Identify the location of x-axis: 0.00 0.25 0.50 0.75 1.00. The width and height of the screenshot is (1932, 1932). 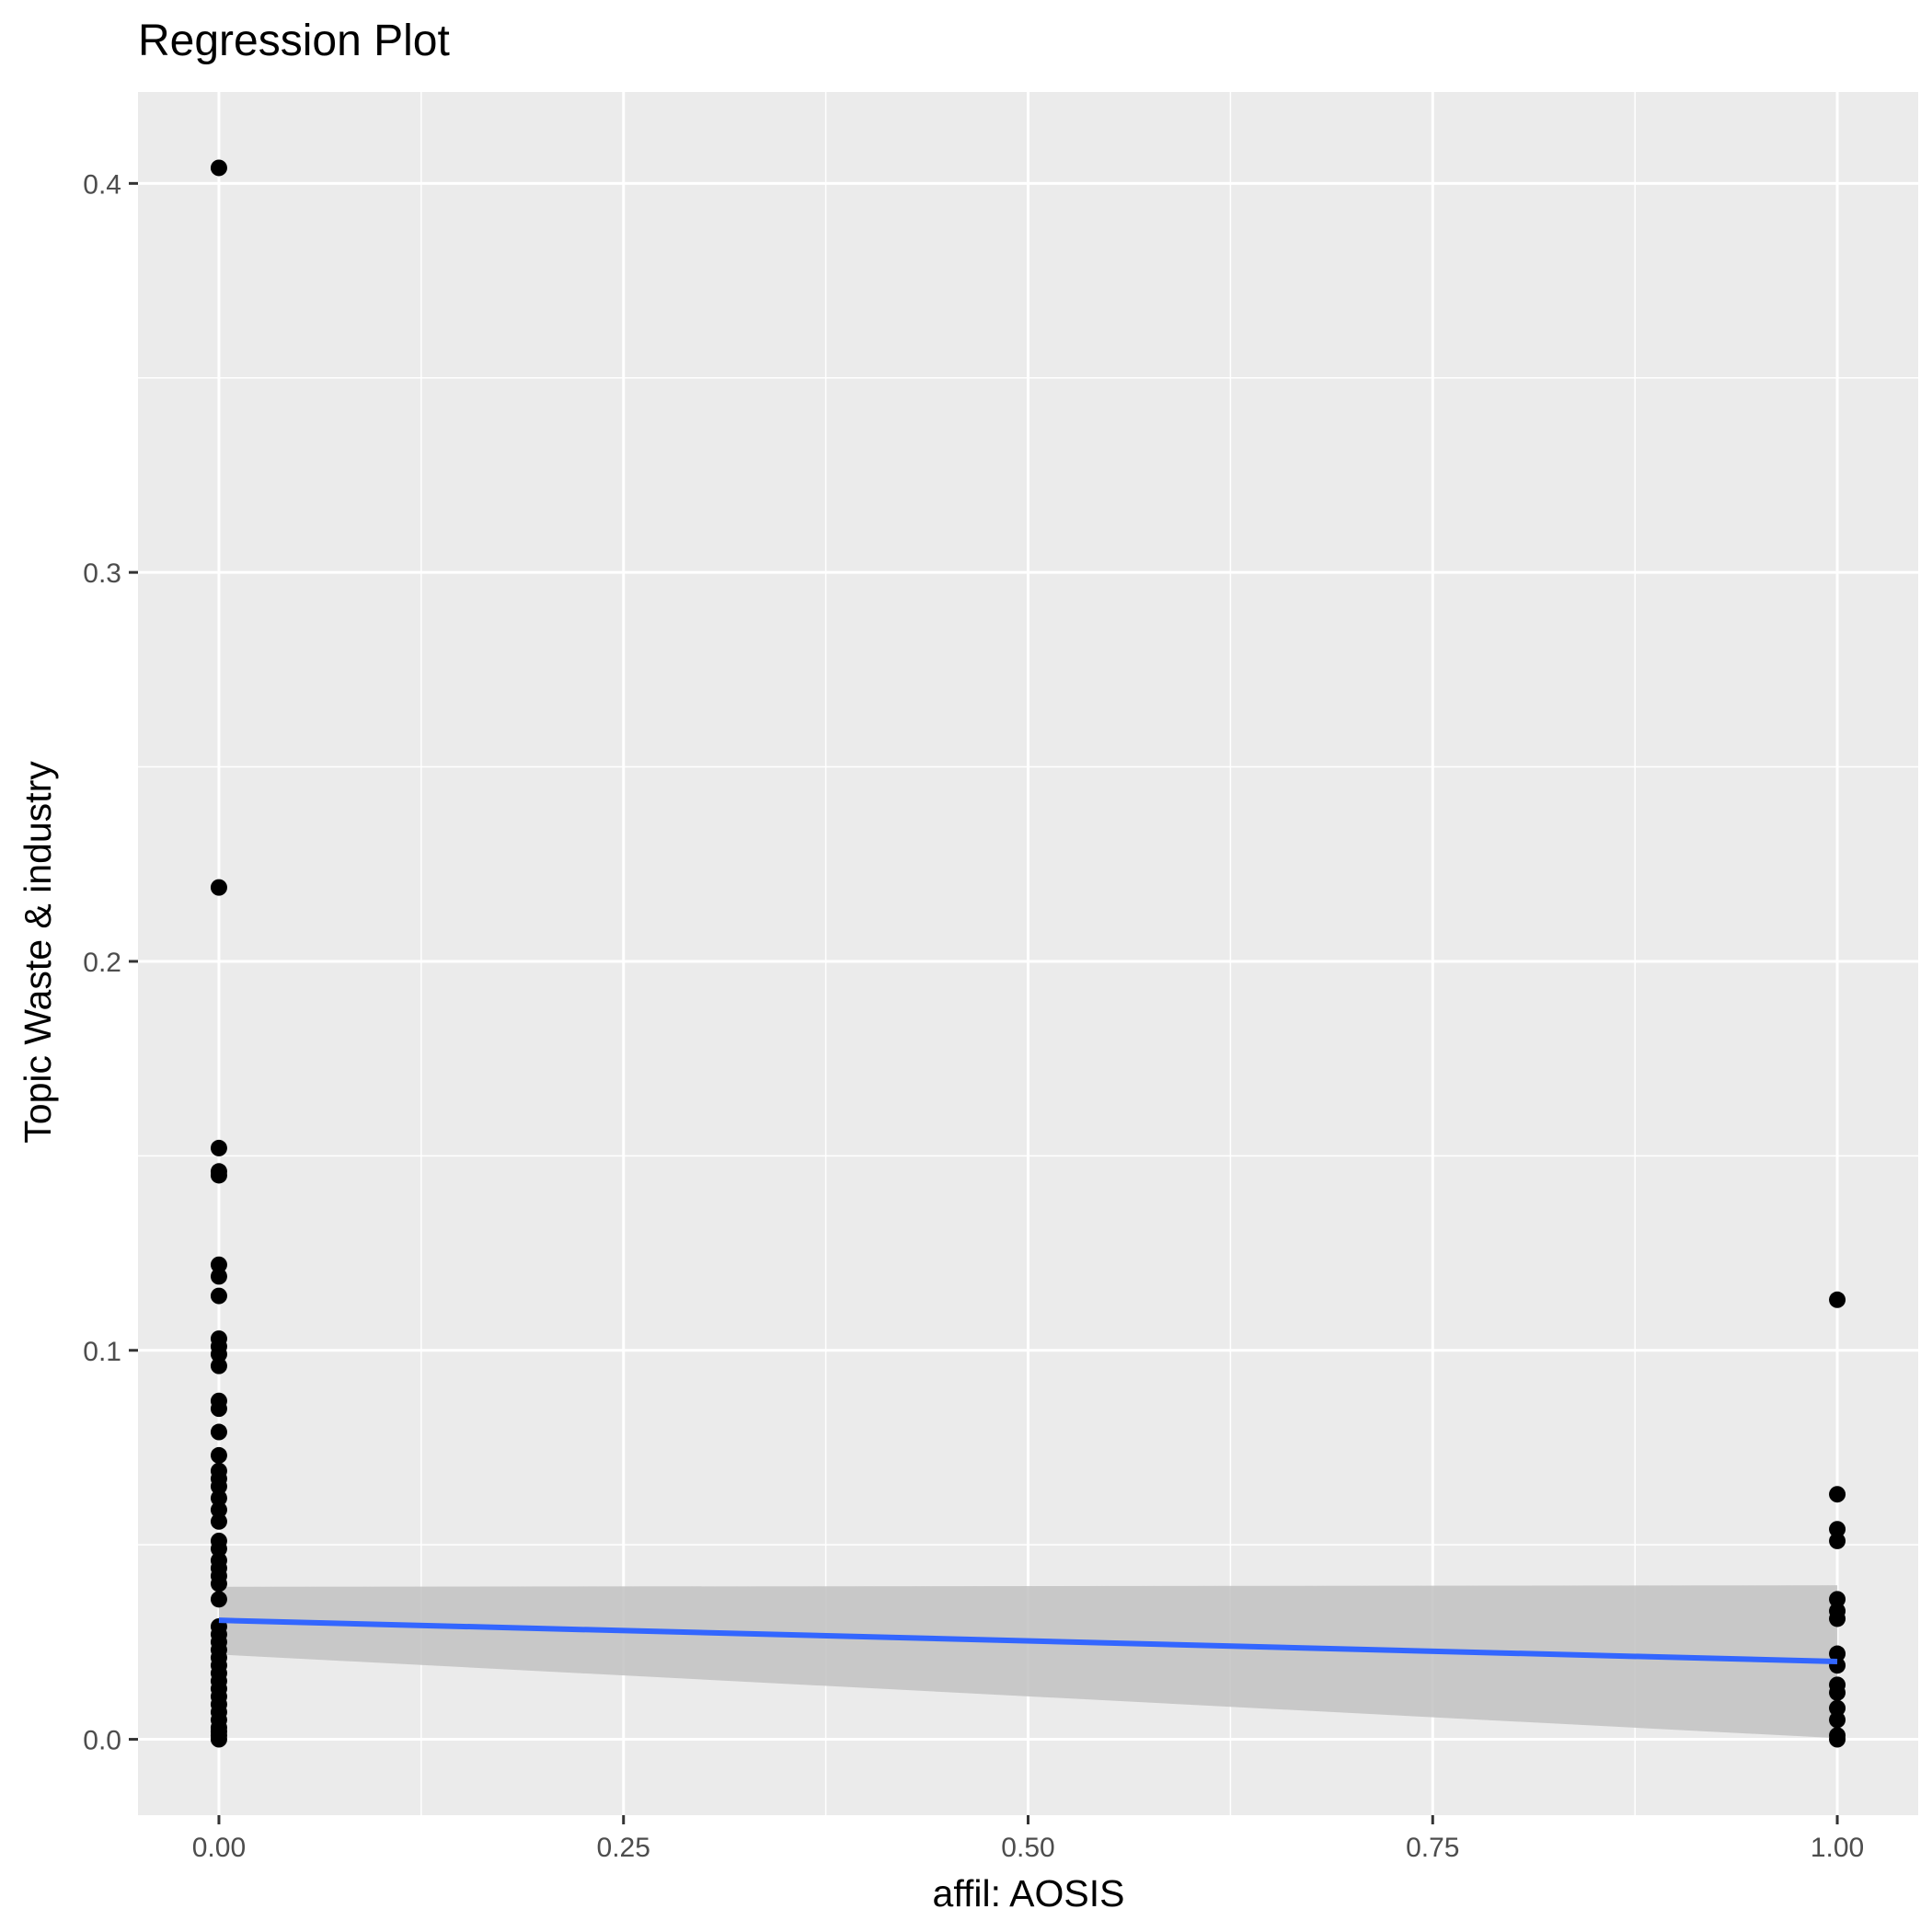
(1028, 1839).